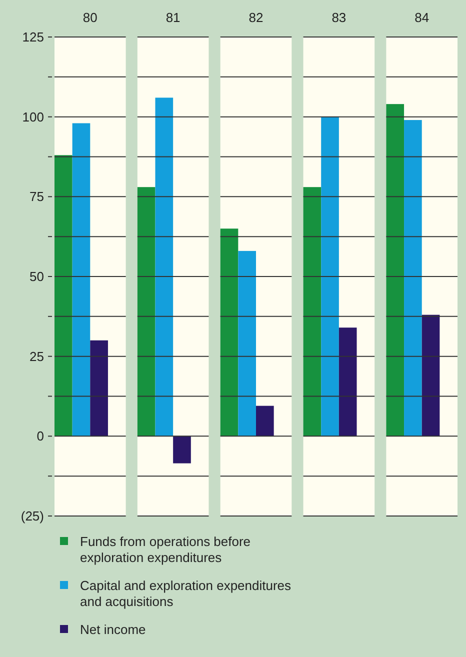  Describe the element at coordinates (113, 629) in the screenshot. I see `legend-label: Net income` at that location.